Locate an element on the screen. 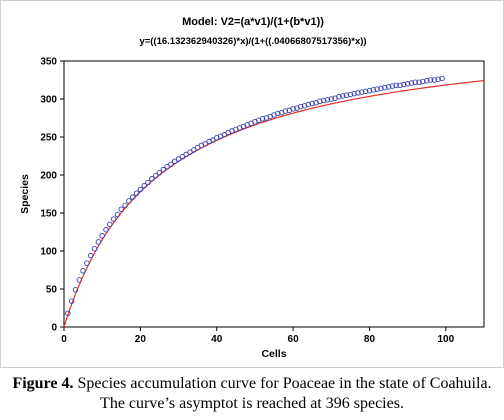 The width and height of the screenshot is (504, 420). y-tick-label: 0 is located at coordinates (54, 328).